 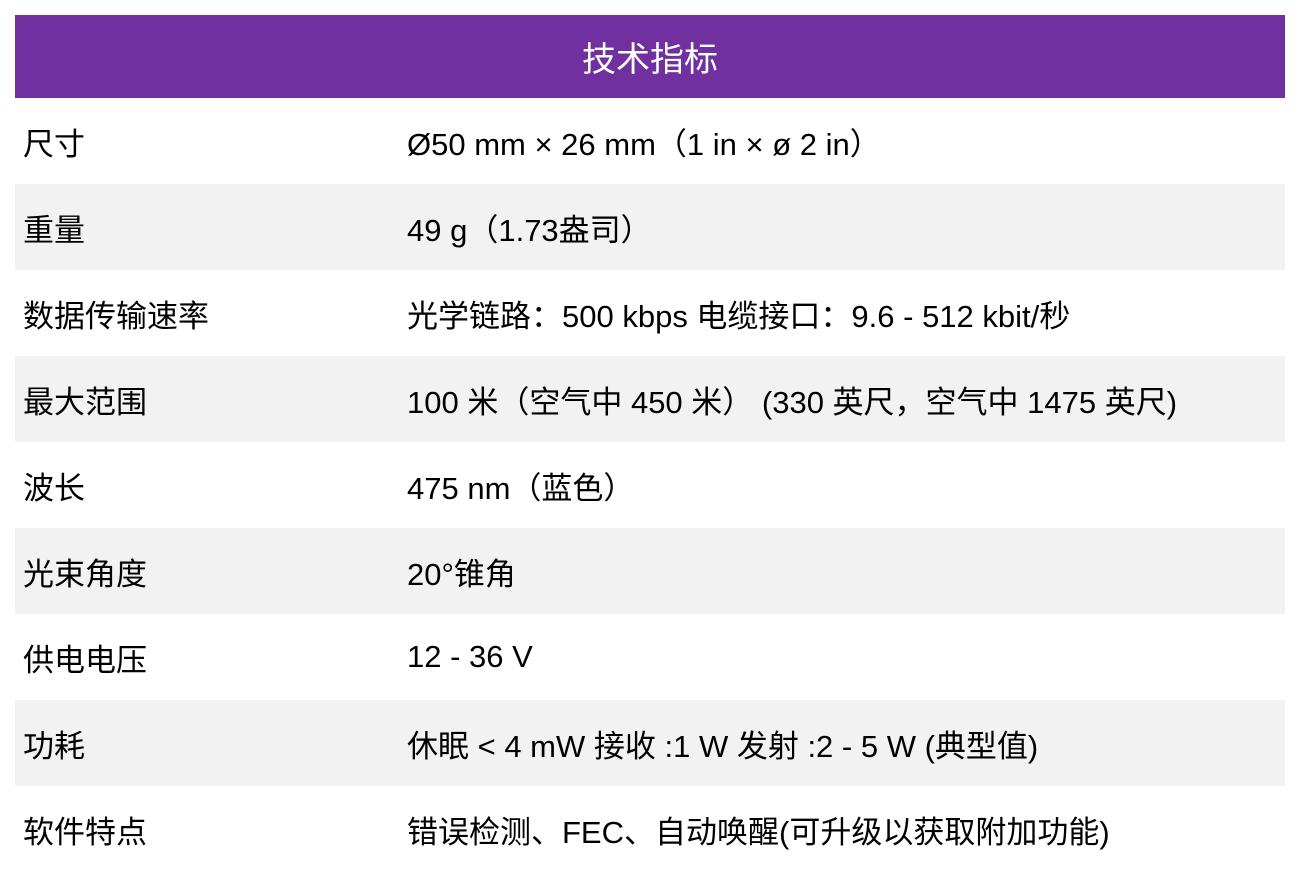 I want to click on row-label: 重量, so click(x=54, y=230).